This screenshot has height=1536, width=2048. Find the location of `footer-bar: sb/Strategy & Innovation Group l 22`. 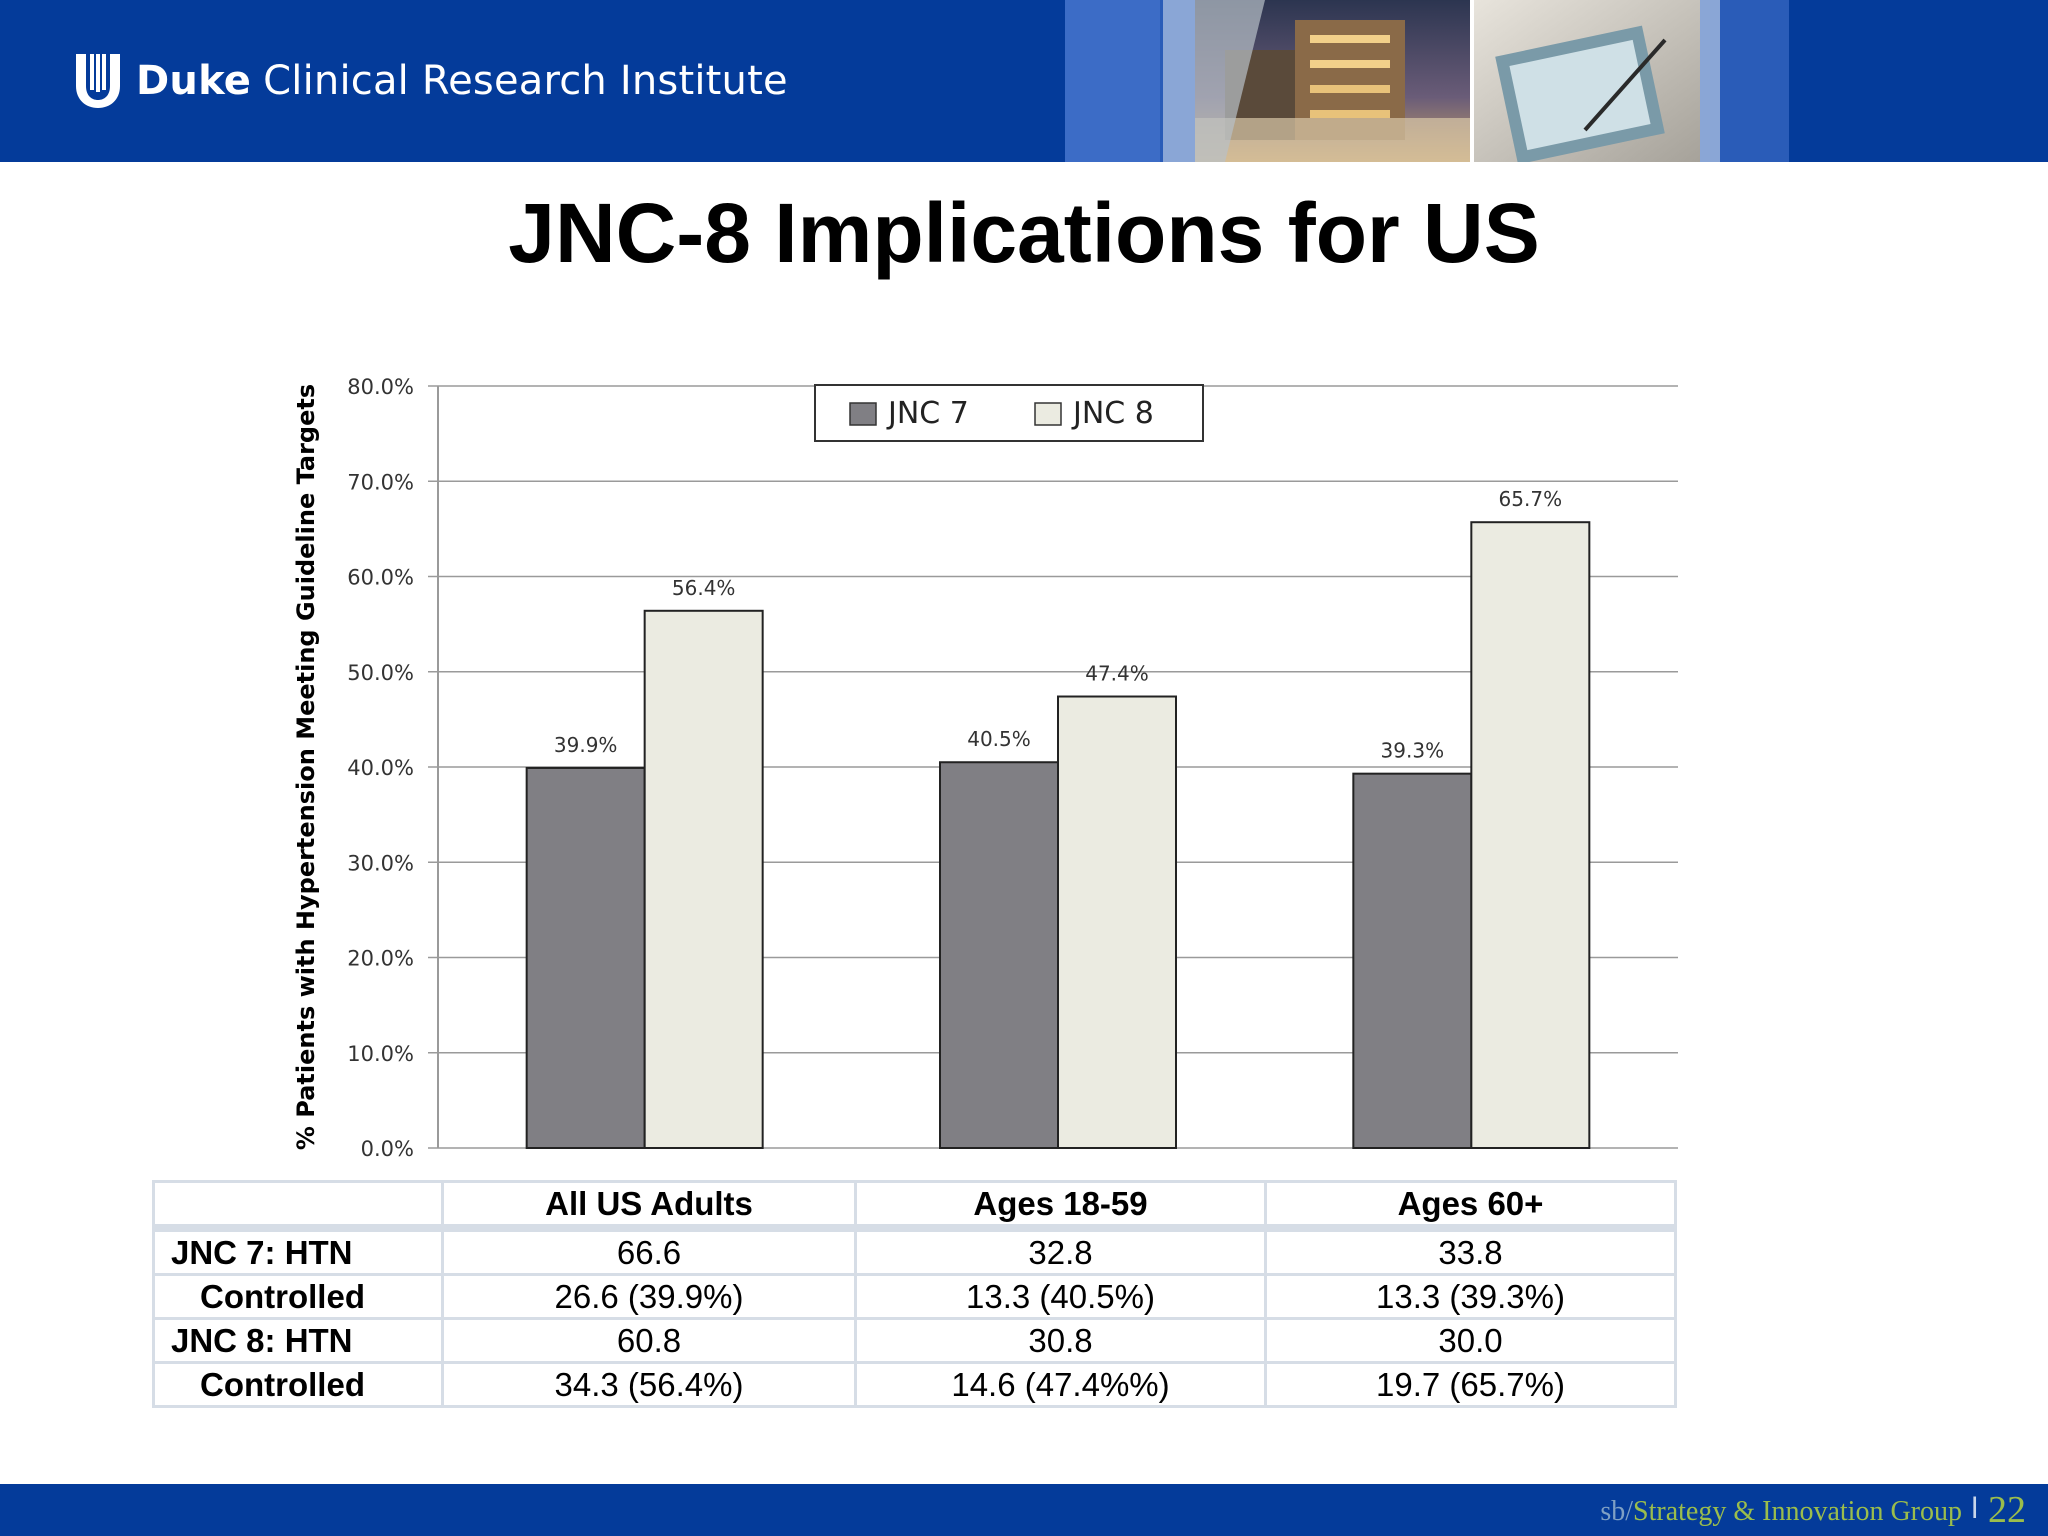

footer-bar: sb/Strategy & Innovation Group l 22 is located at coordinates (1024, 1510).